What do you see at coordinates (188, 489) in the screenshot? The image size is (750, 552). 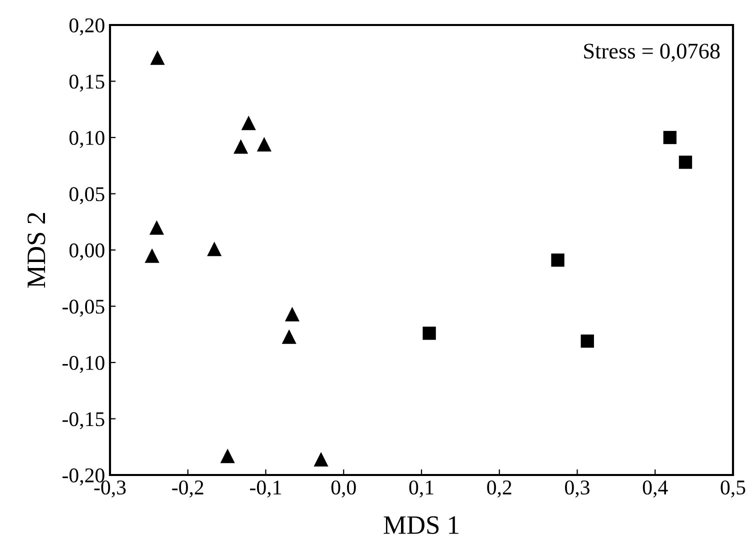 I see `x-tick-label: -0,2` at bounding box center [188, 489].